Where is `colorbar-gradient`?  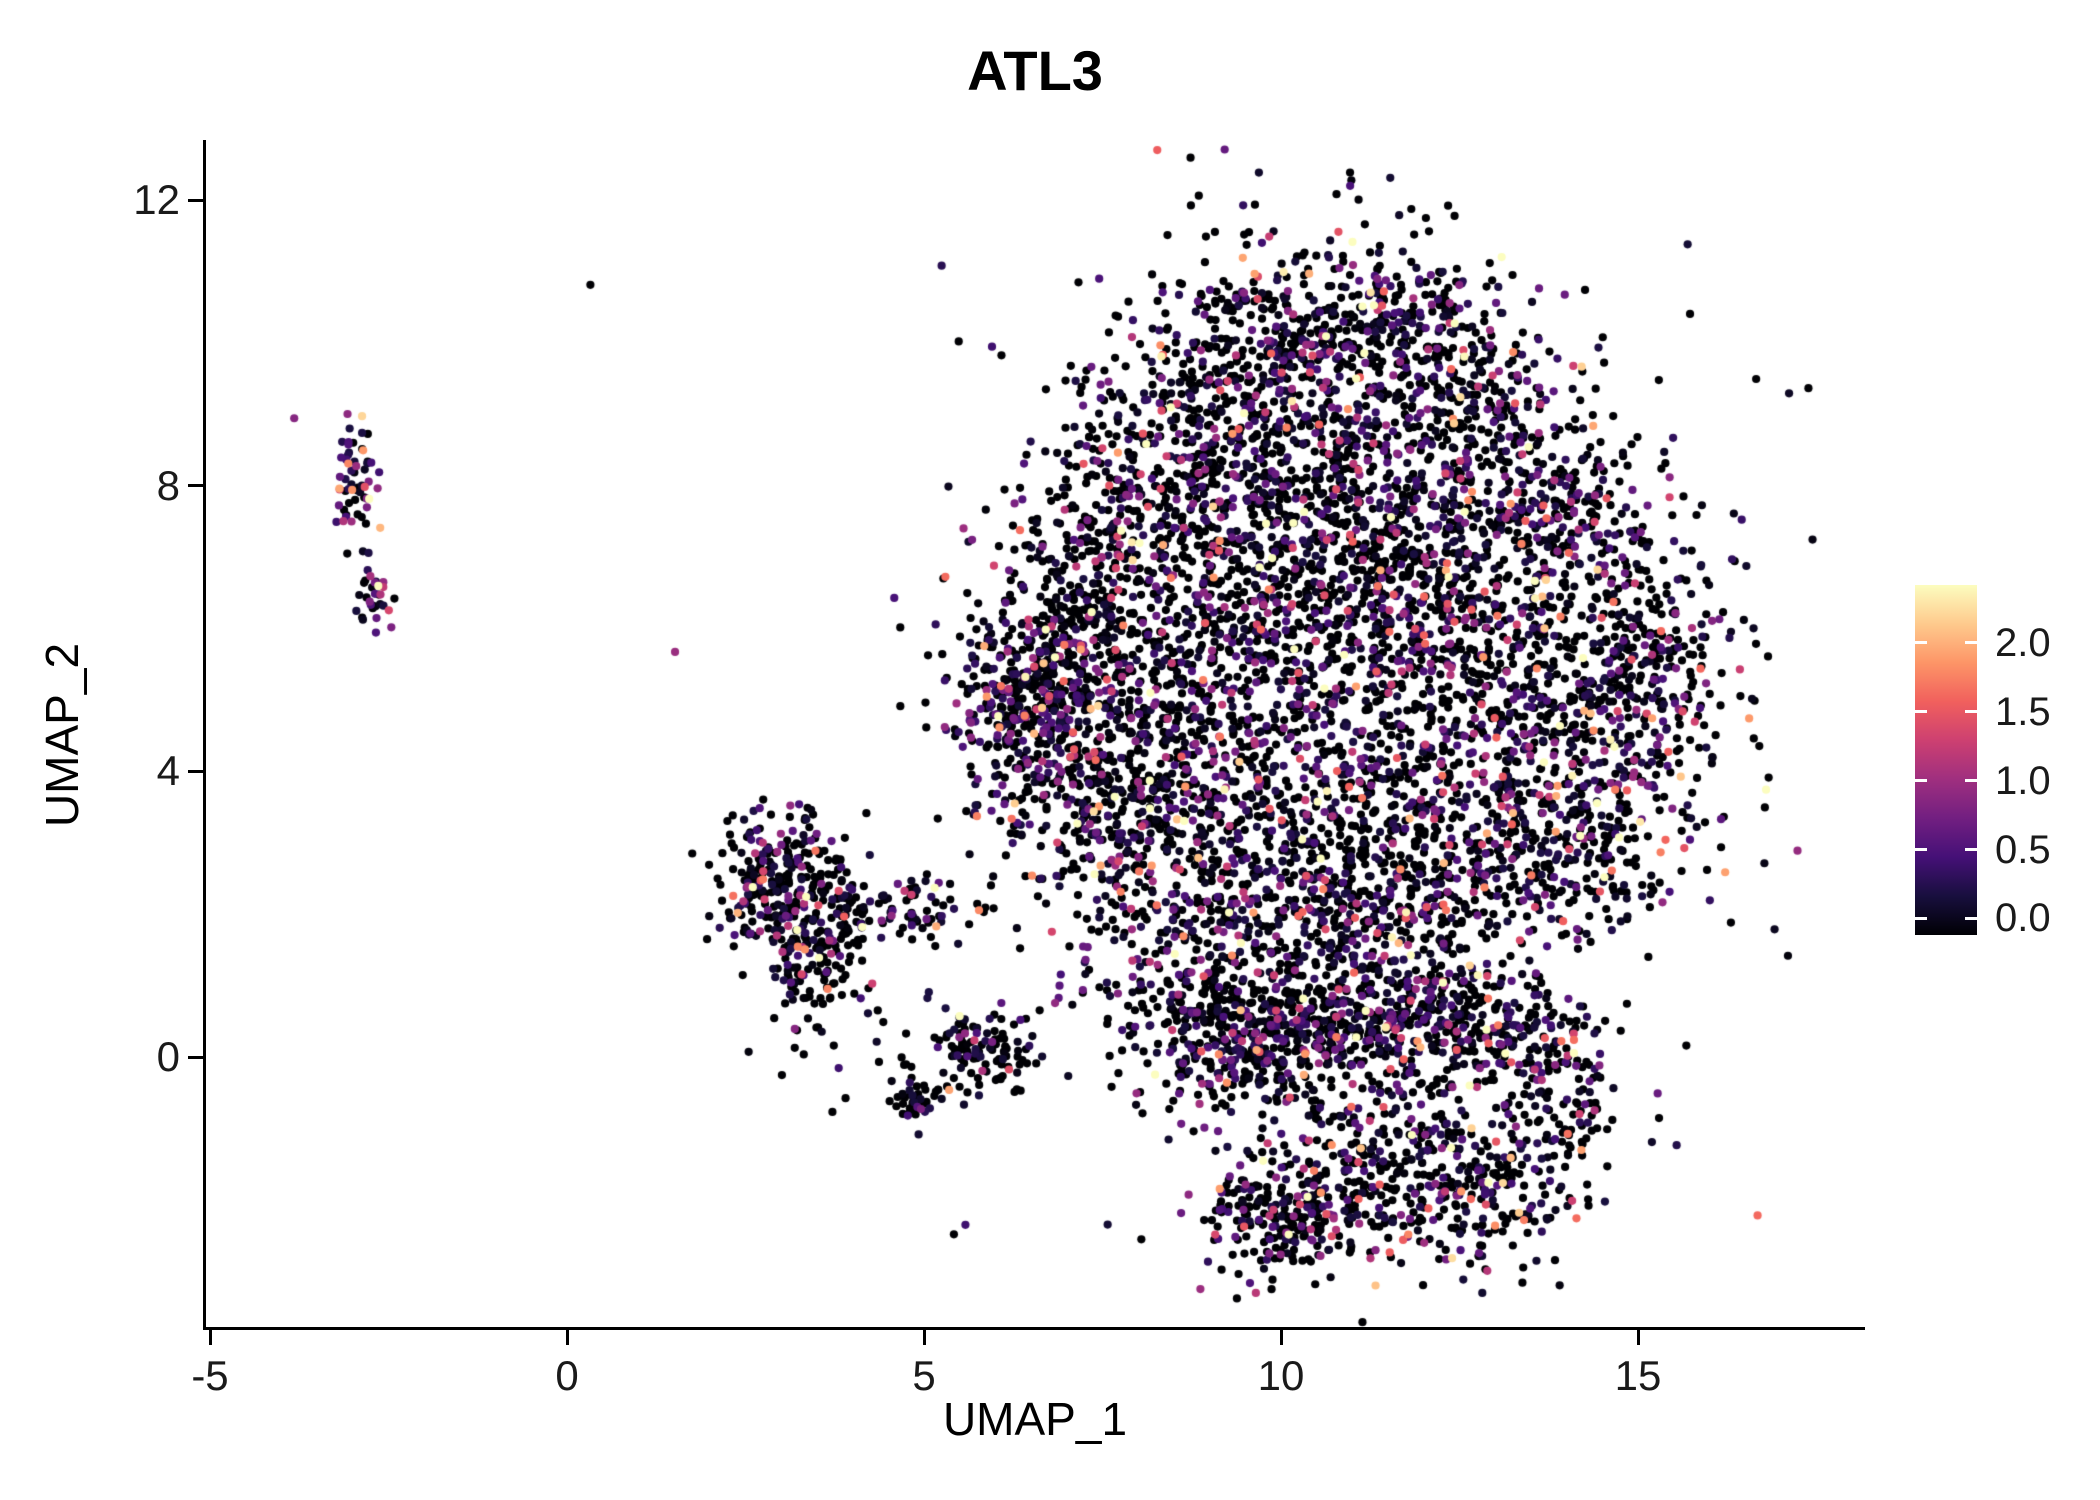
colorbar-gradient is located at coordinates (1946, 760).